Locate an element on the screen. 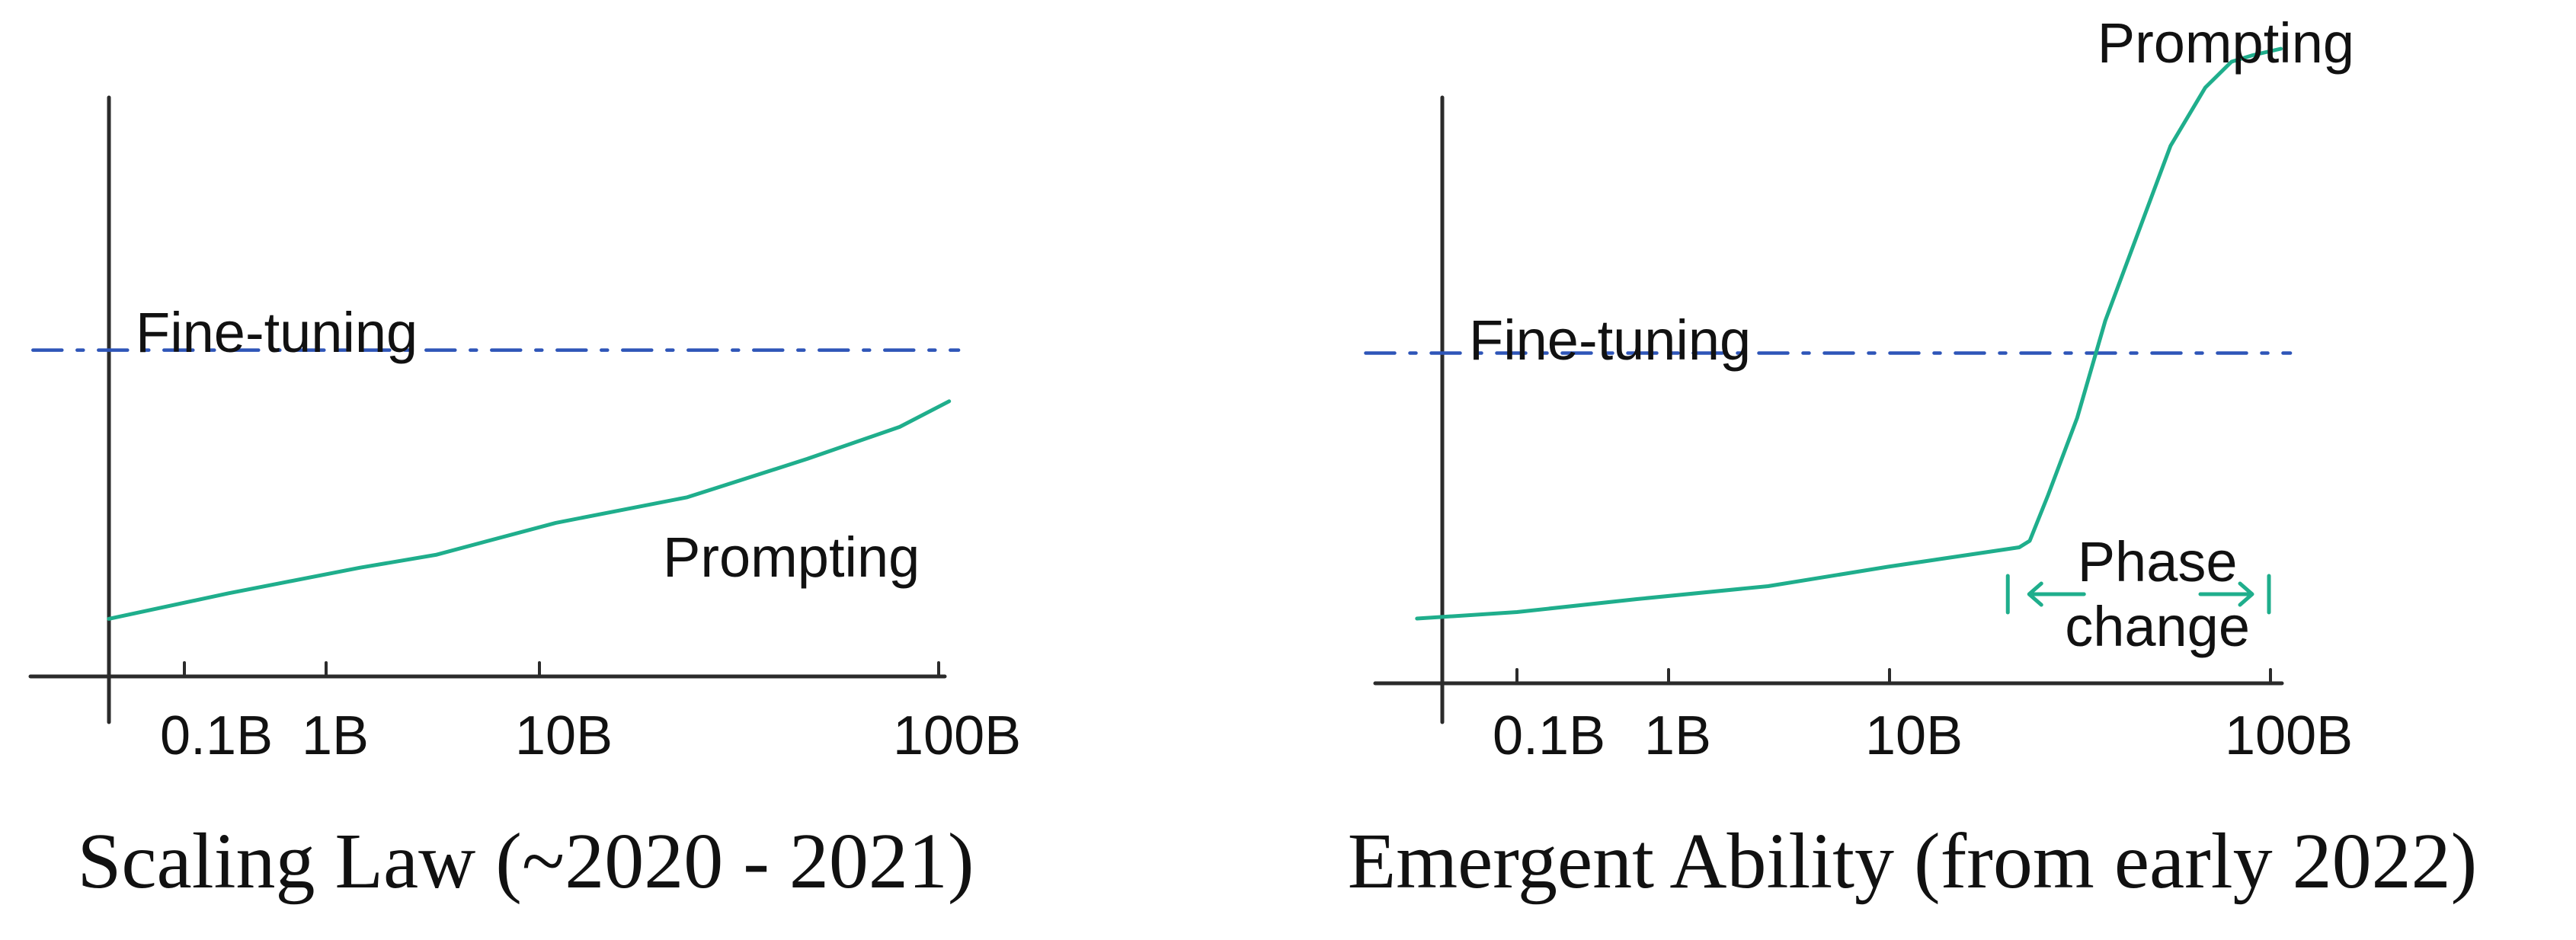 The image size is (2576, 940). phase-change-left-arrow is located at coordinates (2056, 594).